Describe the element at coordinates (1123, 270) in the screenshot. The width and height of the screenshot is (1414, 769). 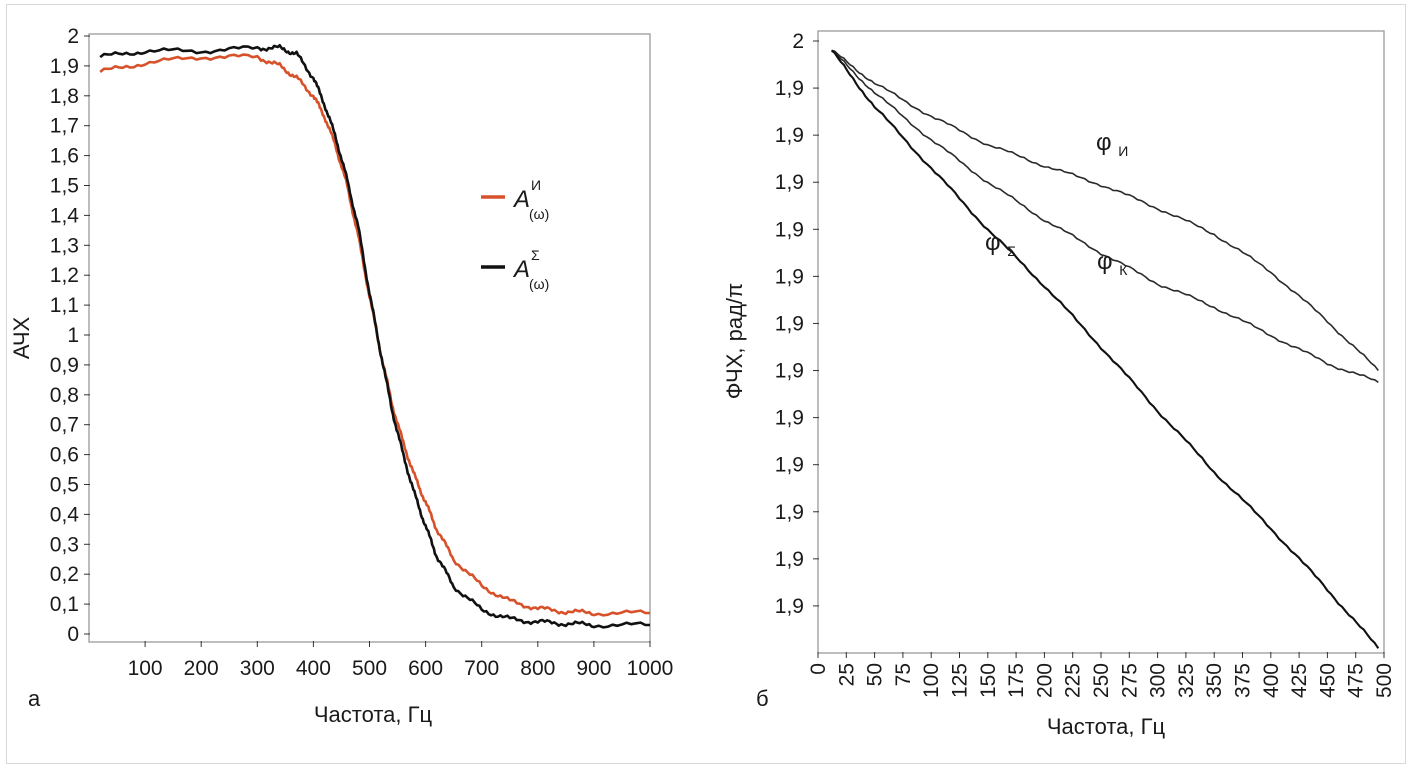
I see `annotation-phi-k-sub: К` at that location.